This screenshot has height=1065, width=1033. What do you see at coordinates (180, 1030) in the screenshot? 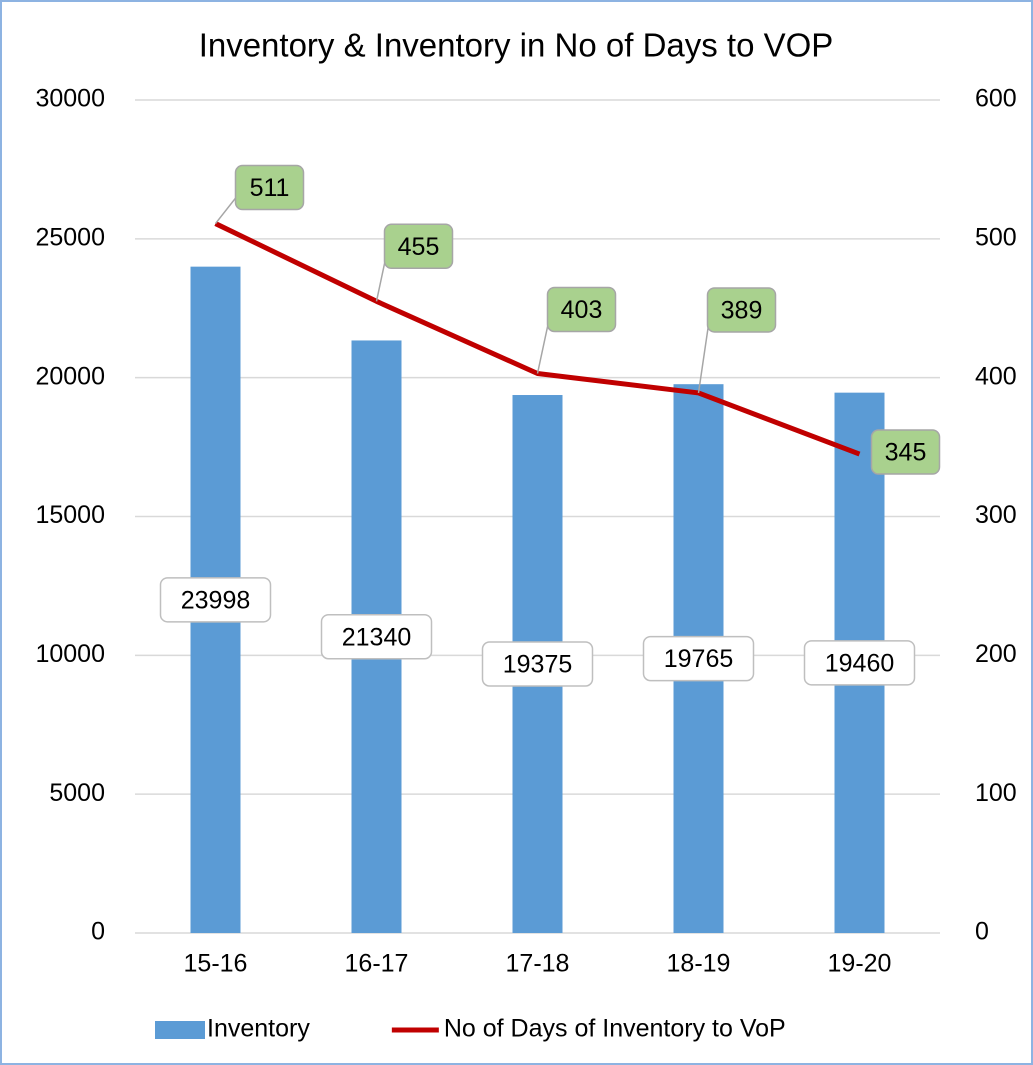
I see `legend-swatch` at bounding box center [180, 1030].